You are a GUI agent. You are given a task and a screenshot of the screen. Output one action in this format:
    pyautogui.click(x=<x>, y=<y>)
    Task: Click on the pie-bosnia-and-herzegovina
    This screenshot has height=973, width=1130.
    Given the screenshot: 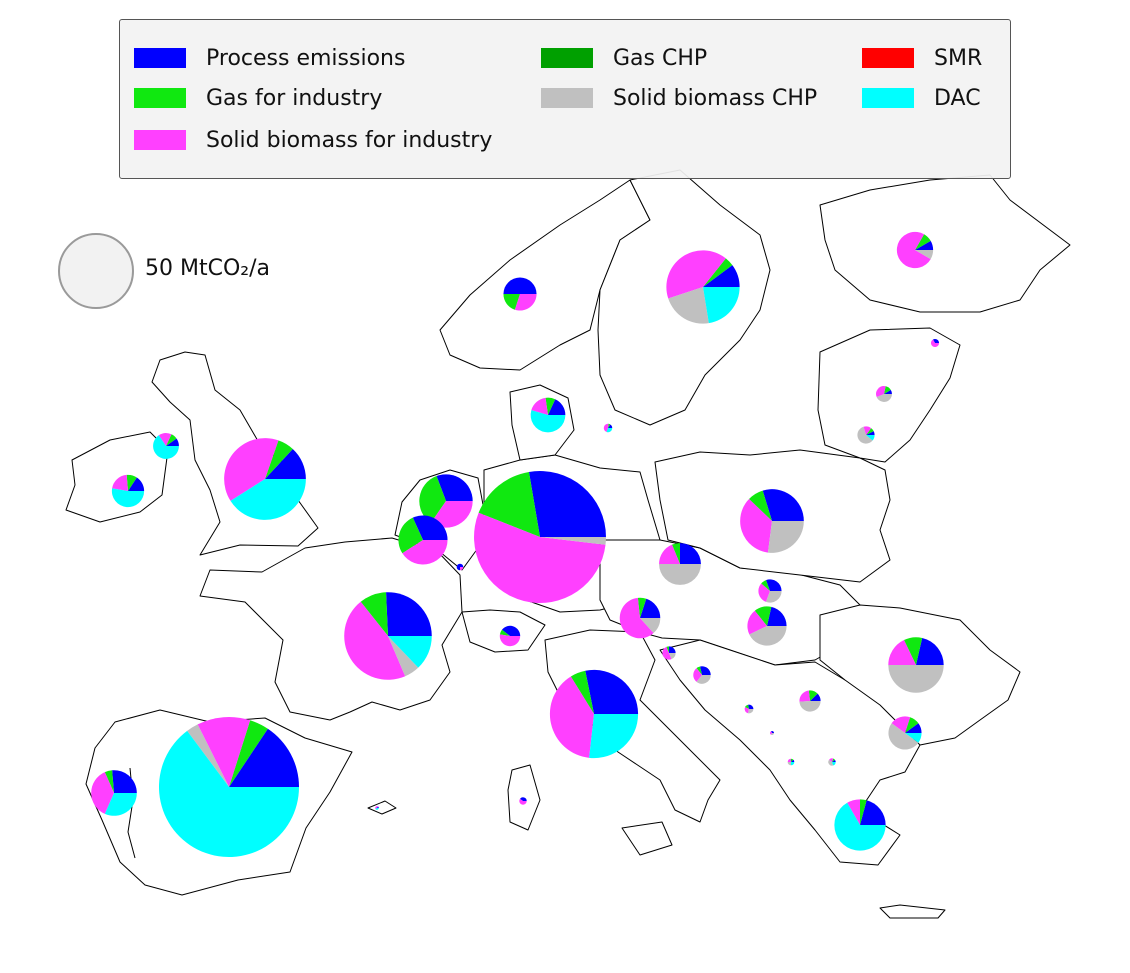 What is the action you would take?
    pyautogui.click(x=749, y=709)
    